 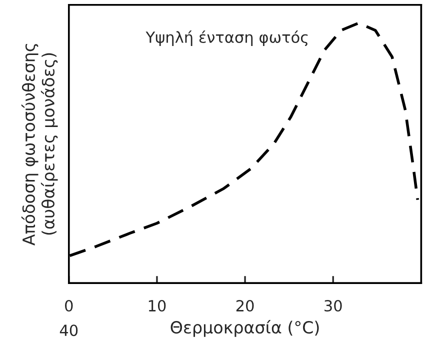 What do you see at coordinates (244, 328) in the screenshot?
I see `x-axis-title: Θερμοκρασία (°C)` at bounding box center [244, 328].